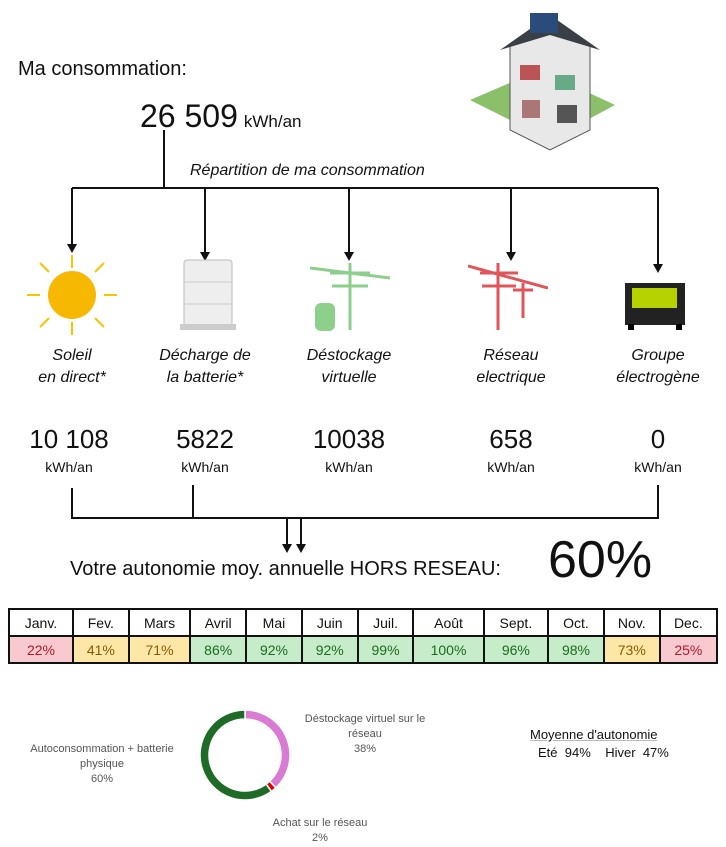 This screenshot has height=847, width=726. What do you see at coordinates (542, 82) in the screenshot?
I see `house-icon` at bounding box center [542, 82].